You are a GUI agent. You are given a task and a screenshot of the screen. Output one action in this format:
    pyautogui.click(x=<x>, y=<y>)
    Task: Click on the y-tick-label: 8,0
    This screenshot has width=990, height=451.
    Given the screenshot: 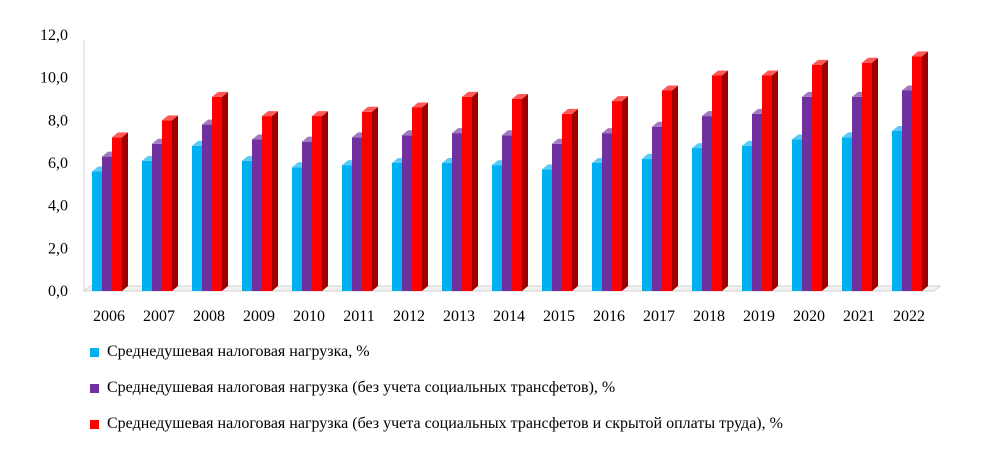 What is the action you would take?
    pyautogui.click(x=58, y=120)
    